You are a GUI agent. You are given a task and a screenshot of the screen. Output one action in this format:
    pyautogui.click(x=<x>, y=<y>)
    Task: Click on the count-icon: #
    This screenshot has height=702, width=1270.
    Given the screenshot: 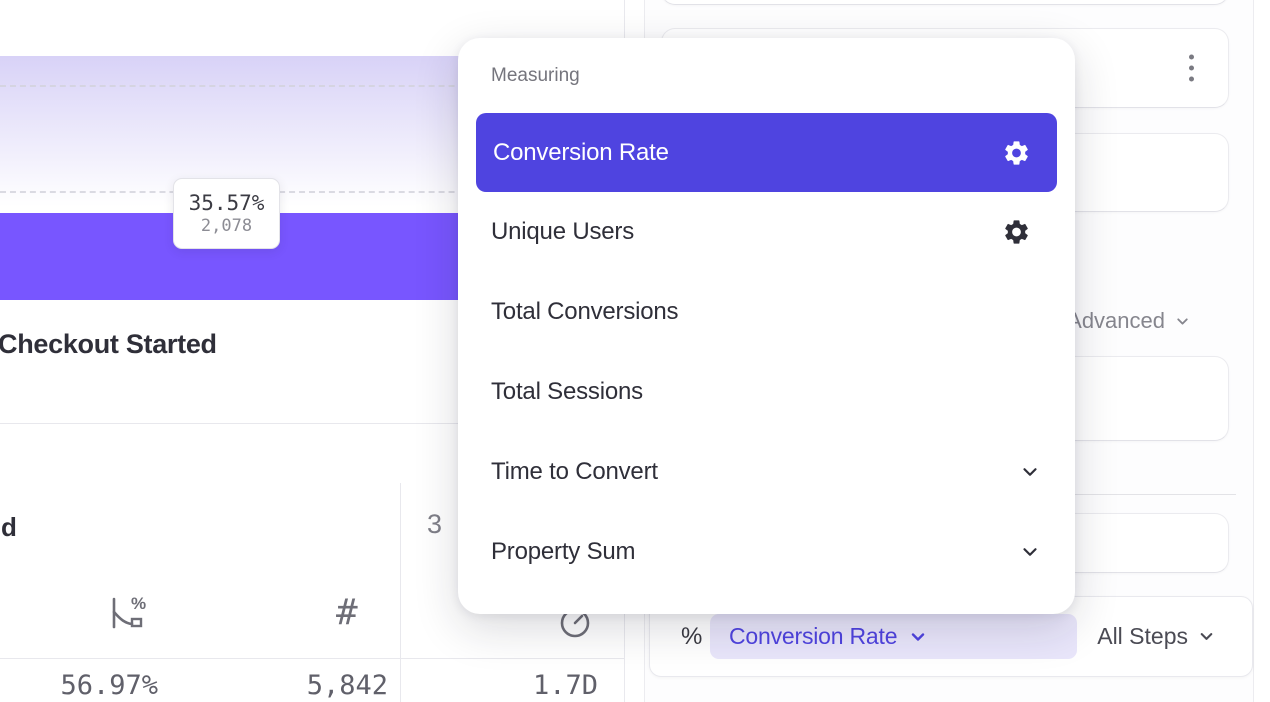 What is the action you would take?
    pyautogui.click(x=347, y=612)
    